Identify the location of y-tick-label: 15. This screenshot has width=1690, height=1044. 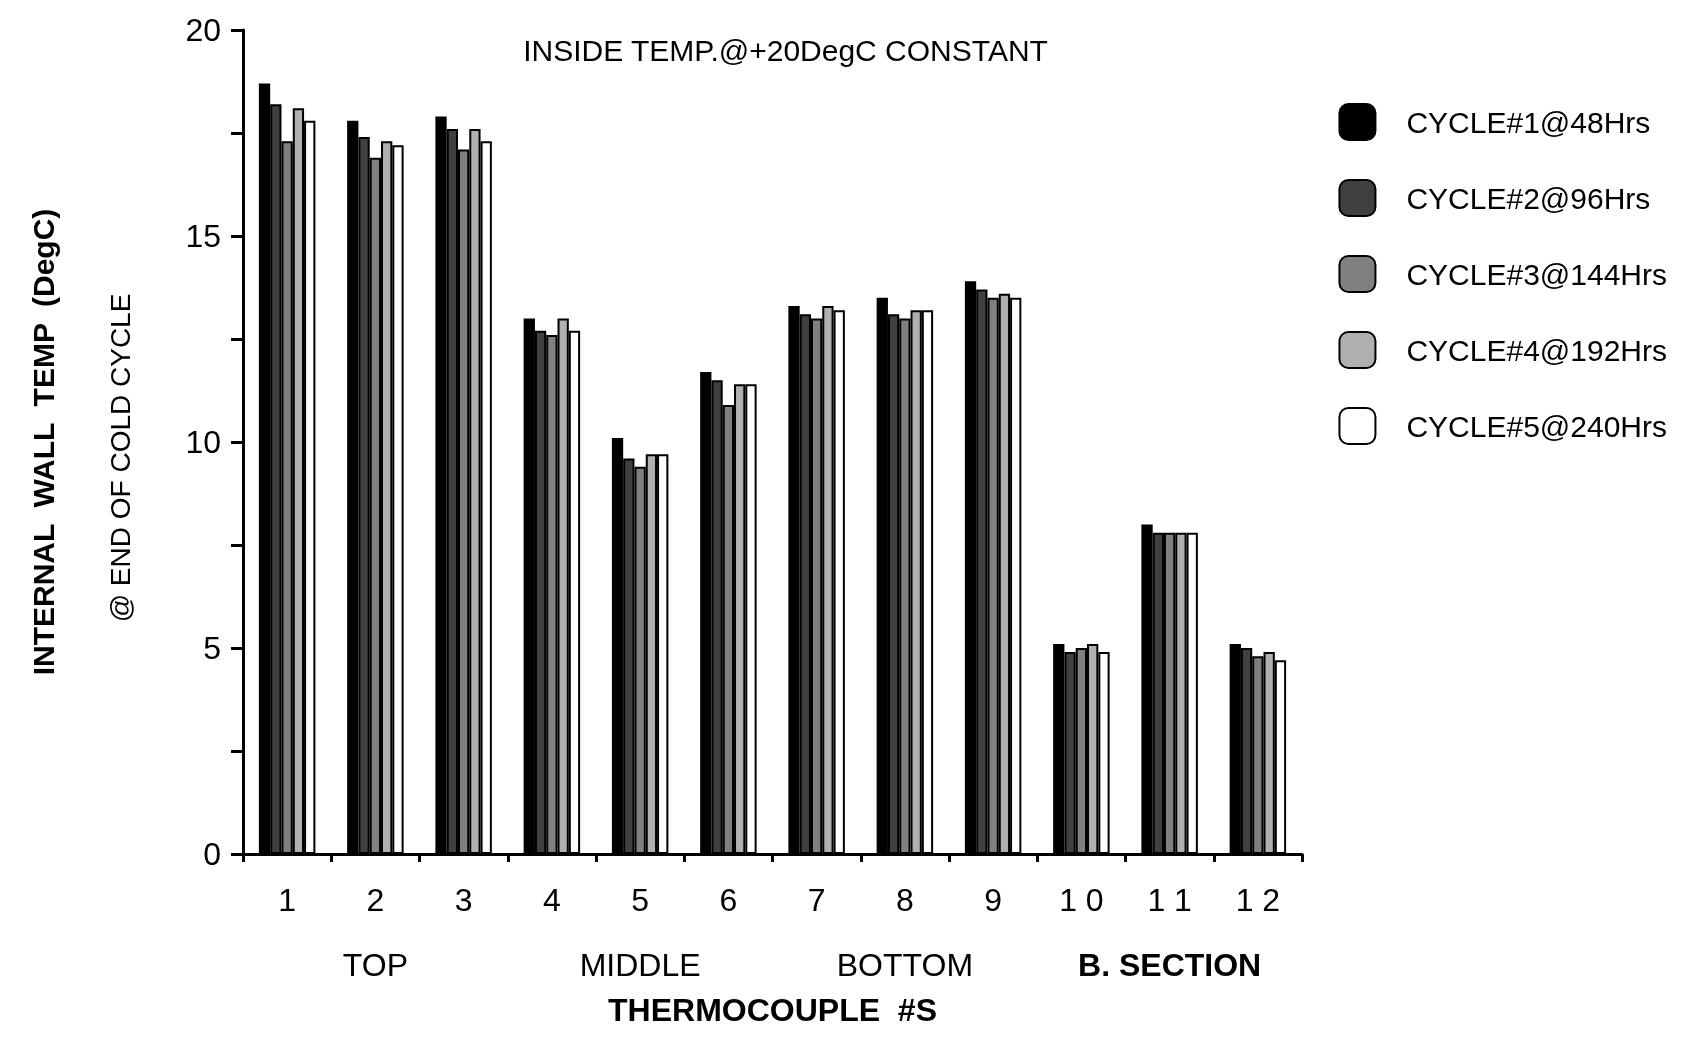
(203, 236).